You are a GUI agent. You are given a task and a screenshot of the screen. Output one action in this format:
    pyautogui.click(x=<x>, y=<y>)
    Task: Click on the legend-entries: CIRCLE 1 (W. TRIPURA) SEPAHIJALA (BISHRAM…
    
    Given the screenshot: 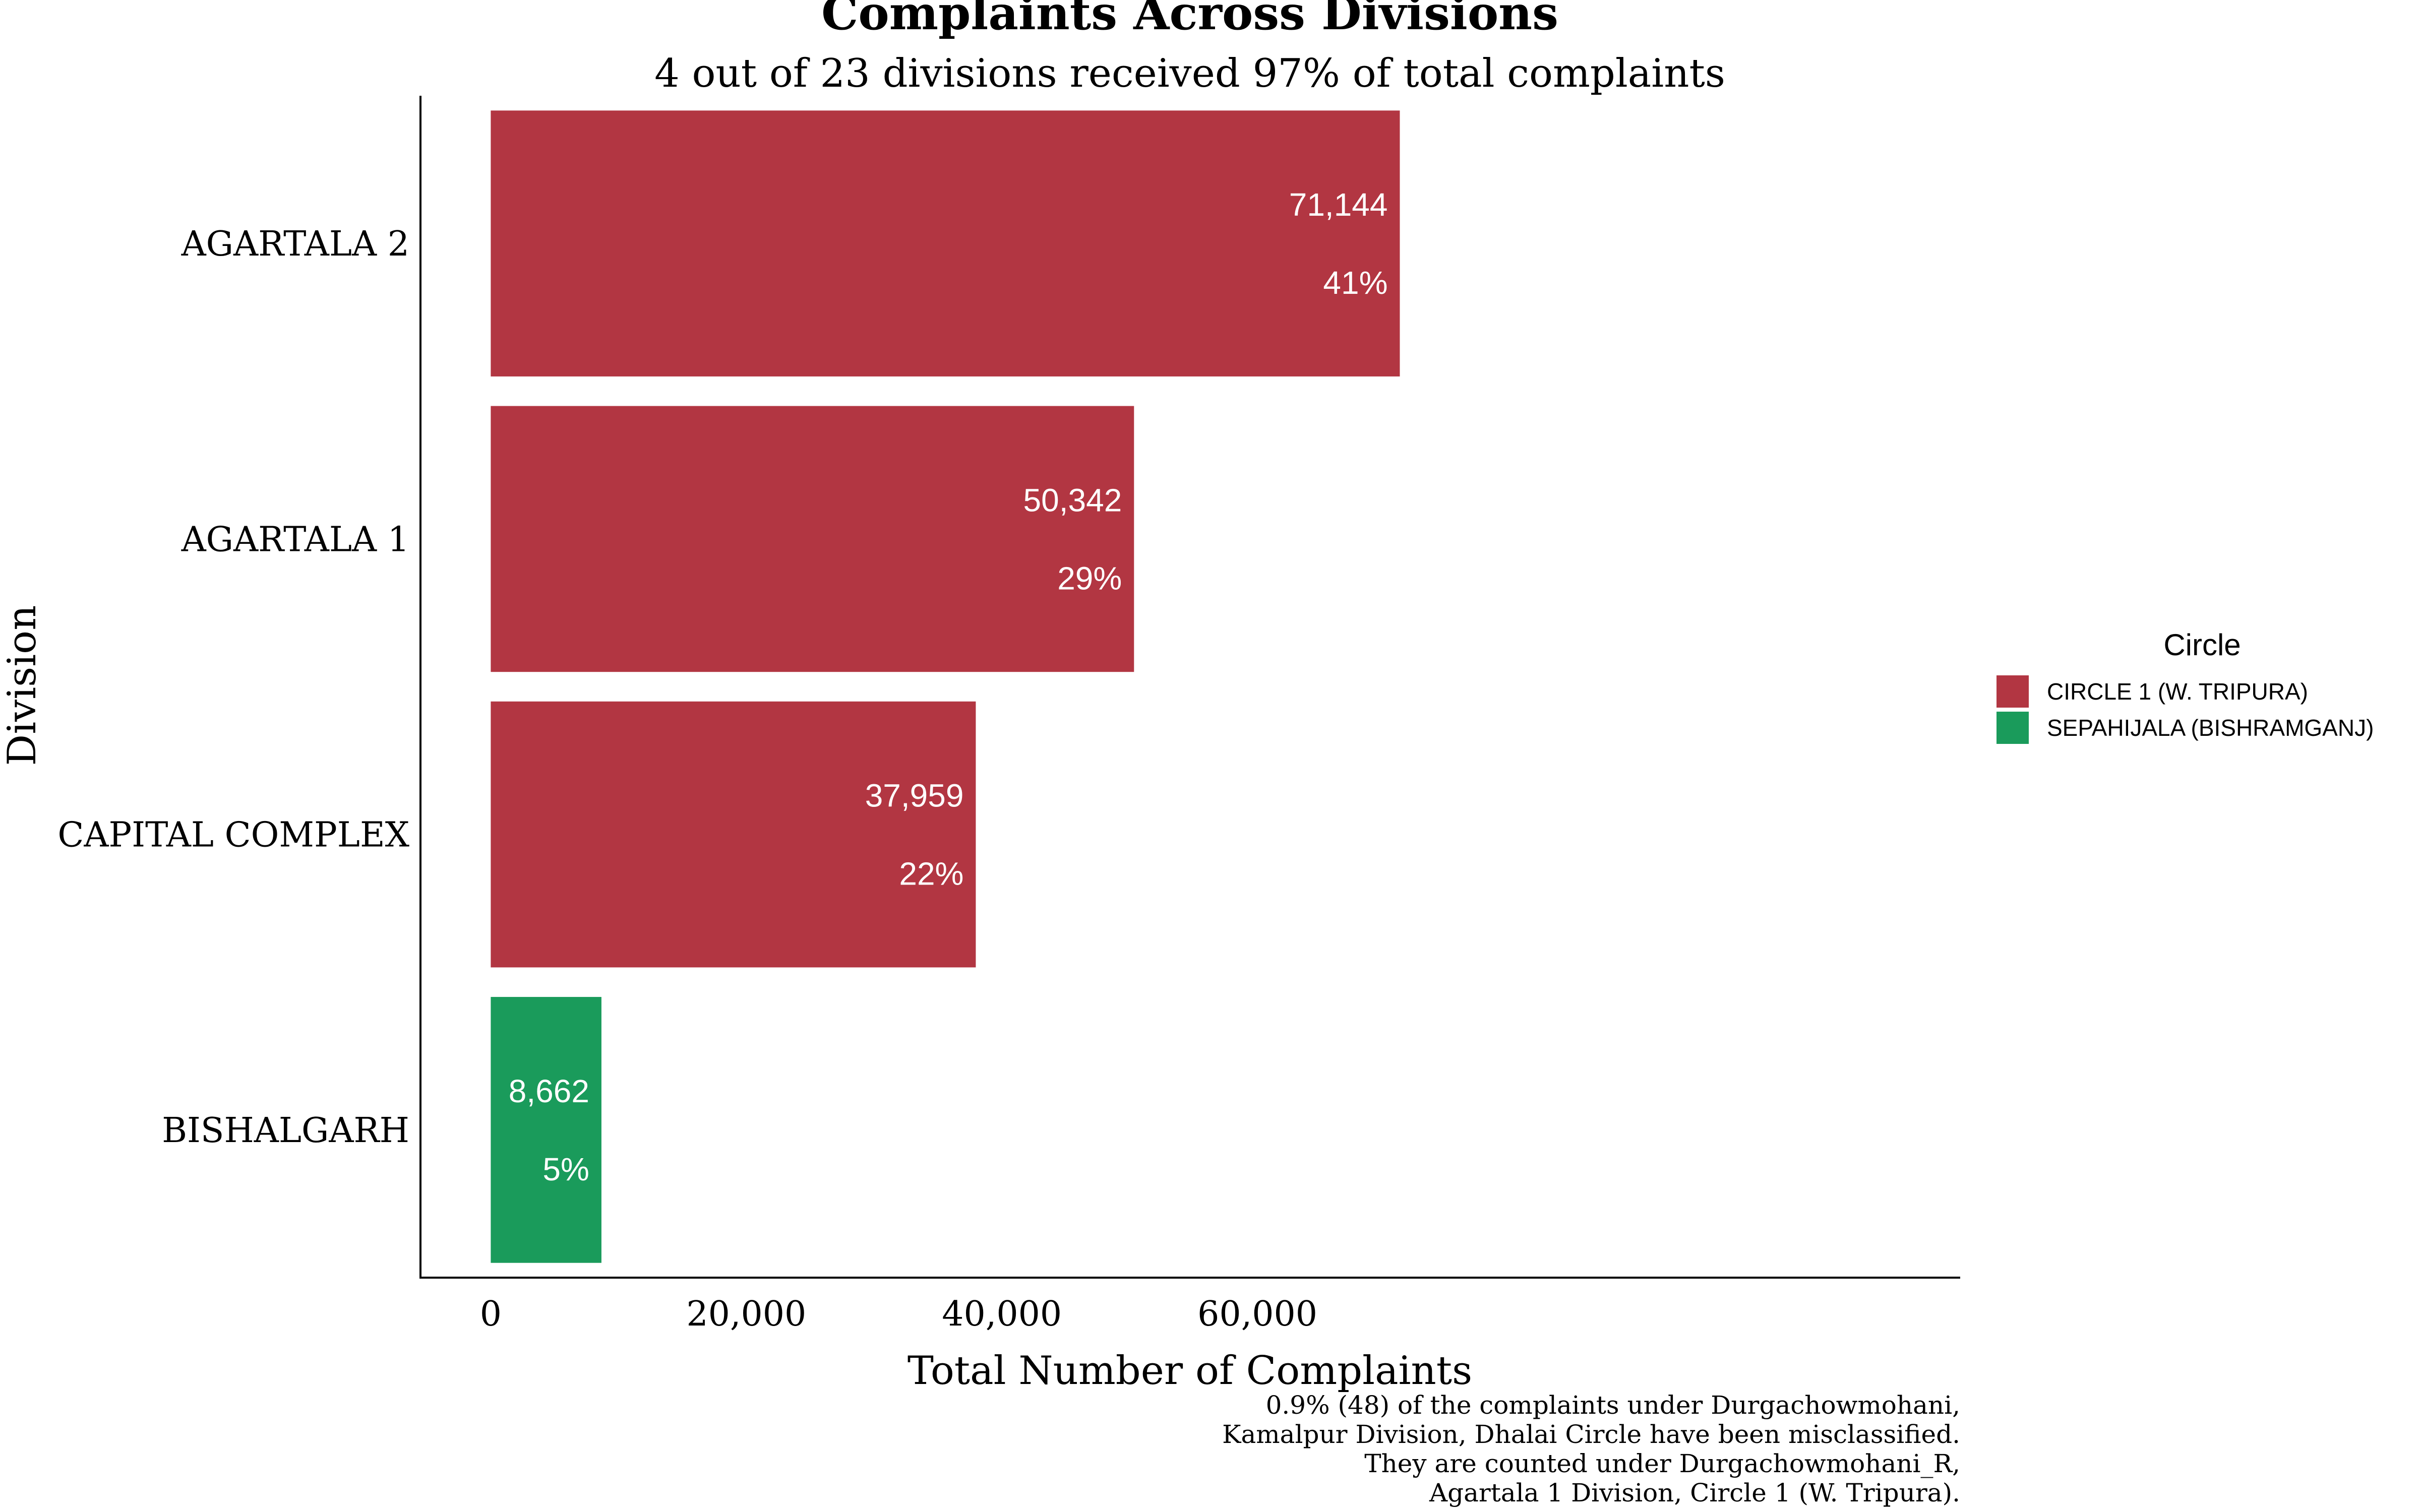 What is the action you would take?
    pyautogui.click(x=2185, y=709)
    